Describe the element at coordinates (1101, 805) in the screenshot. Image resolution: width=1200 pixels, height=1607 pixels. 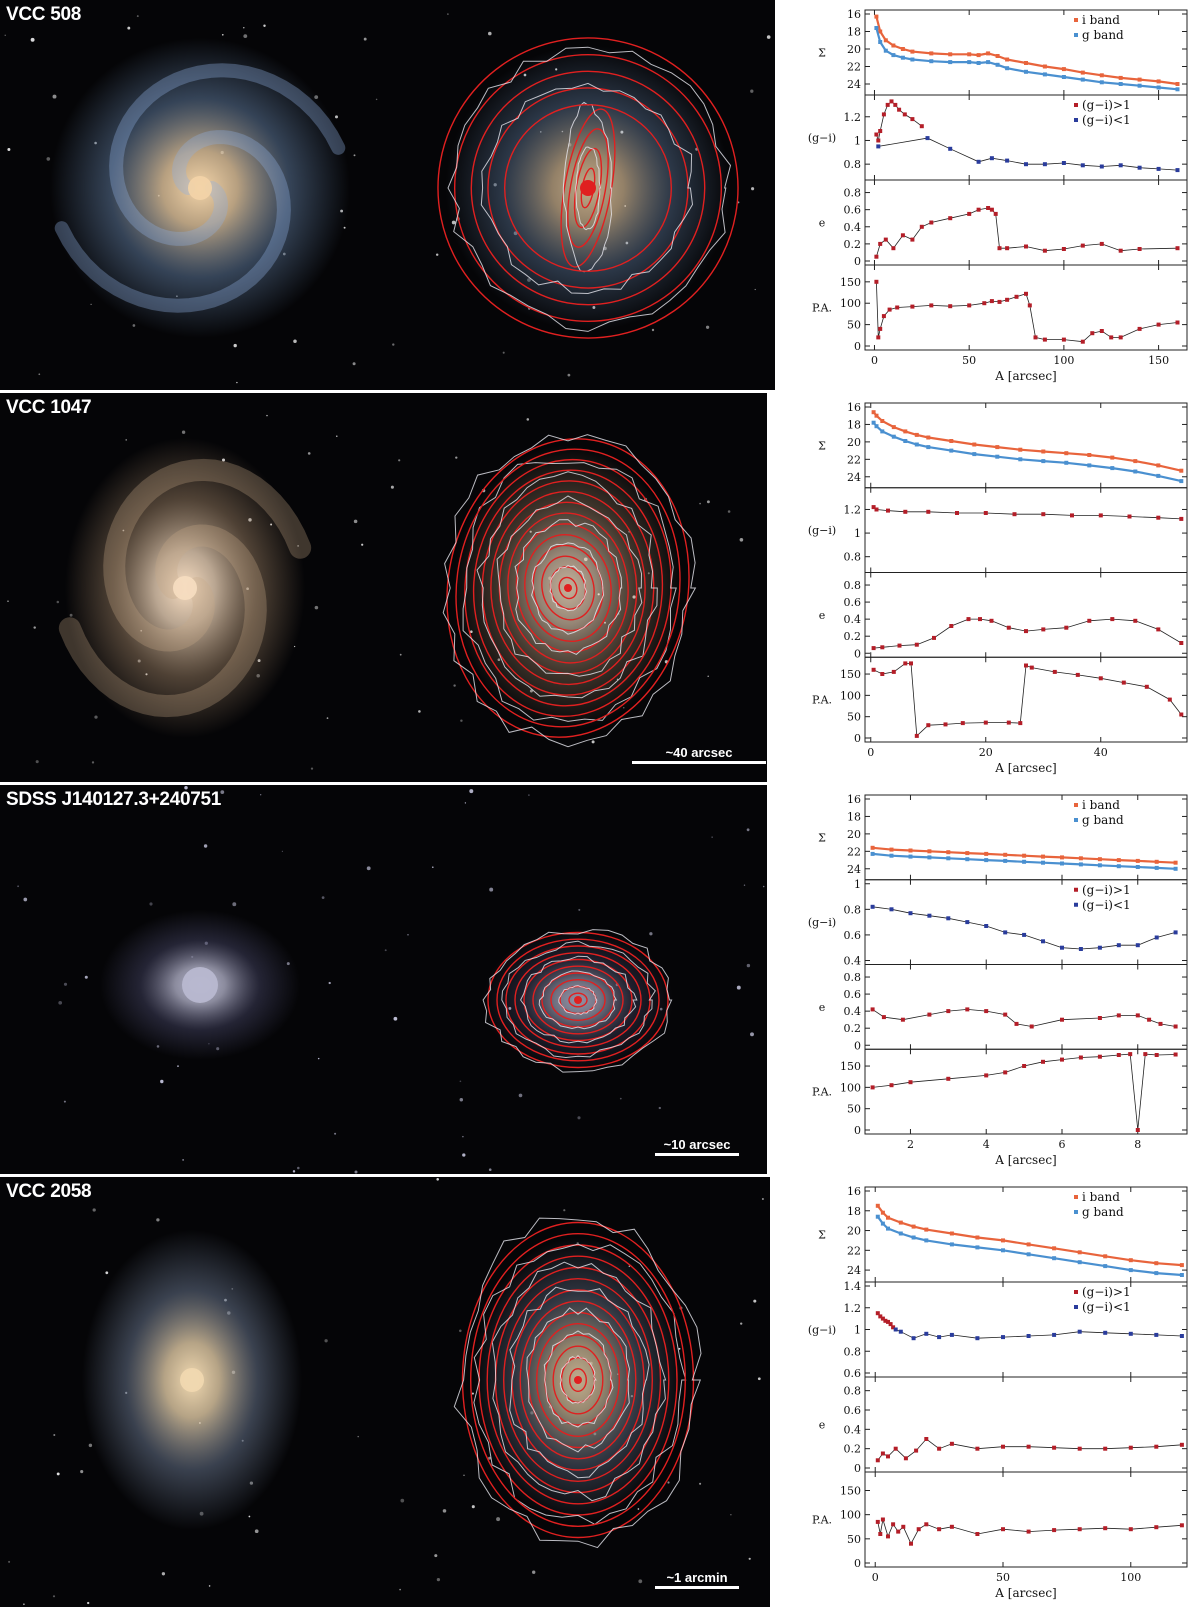
I see `legend-label: i band` at that location.